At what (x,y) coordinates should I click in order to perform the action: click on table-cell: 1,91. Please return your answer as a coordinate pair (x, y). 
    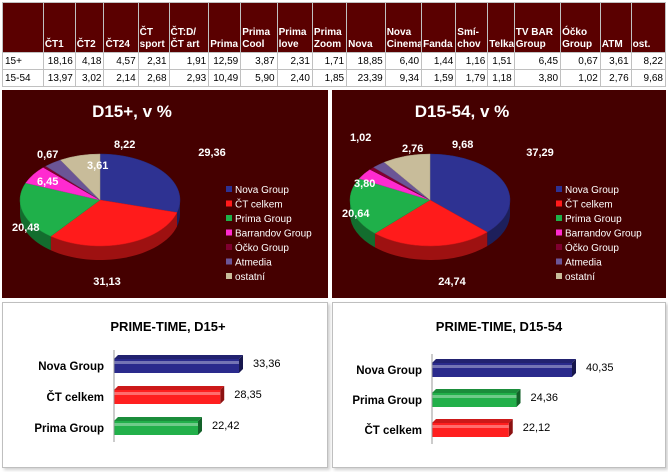
    Looking at the image, I should click on (189, 61).